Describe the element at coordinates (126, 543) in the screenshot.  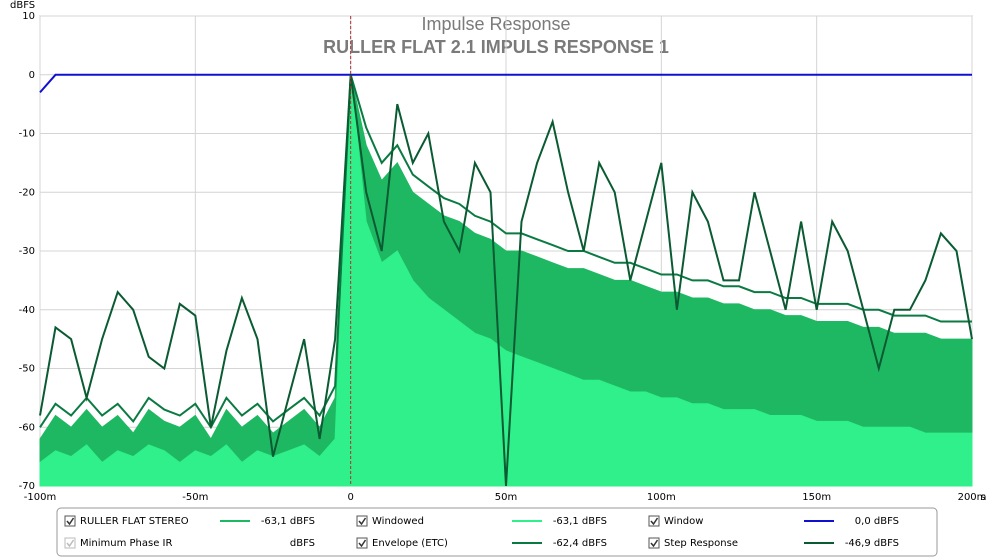
I see `legend-label: Minimum Phase IR` at that location.